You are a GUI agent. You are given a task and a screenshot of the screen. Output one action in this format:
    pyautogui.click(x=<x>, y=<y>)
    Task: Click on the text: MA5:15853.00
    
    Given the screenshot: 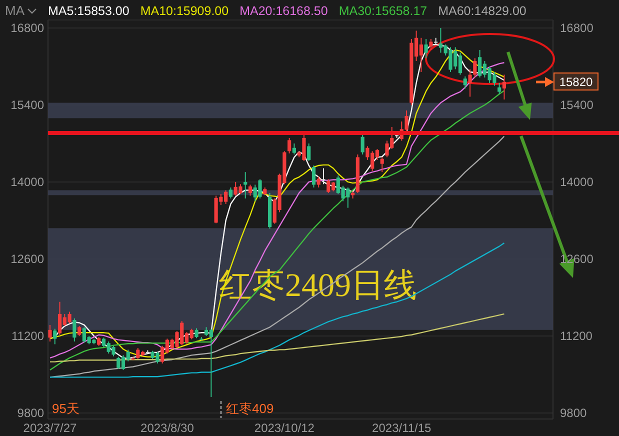 What is the action you would take?
    pyautogui.click(x=89, y=11)
    